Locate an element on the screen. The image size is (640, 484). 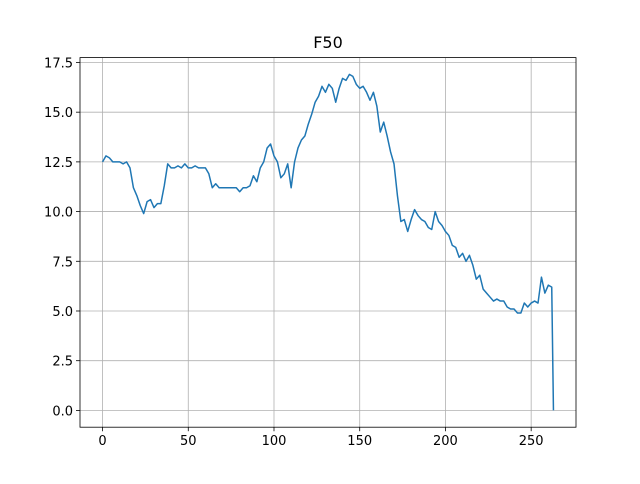
y-tick-label: 10.0 is located at coordinates (58, 213).